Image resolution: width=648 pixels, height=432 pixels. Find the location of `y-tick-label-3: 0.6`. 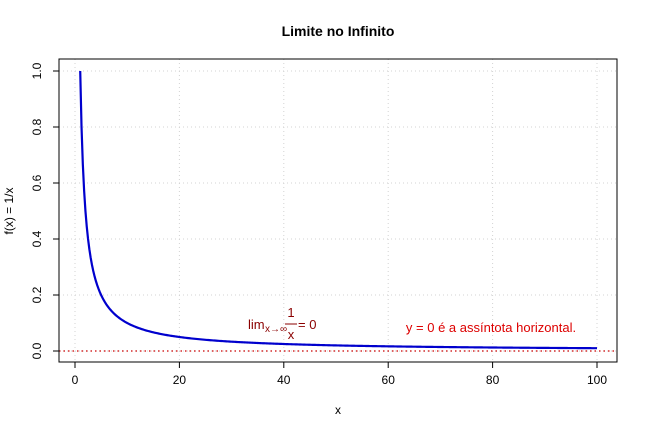

y-tick-label-3: 0.6 is located at coordinates (37, 182).